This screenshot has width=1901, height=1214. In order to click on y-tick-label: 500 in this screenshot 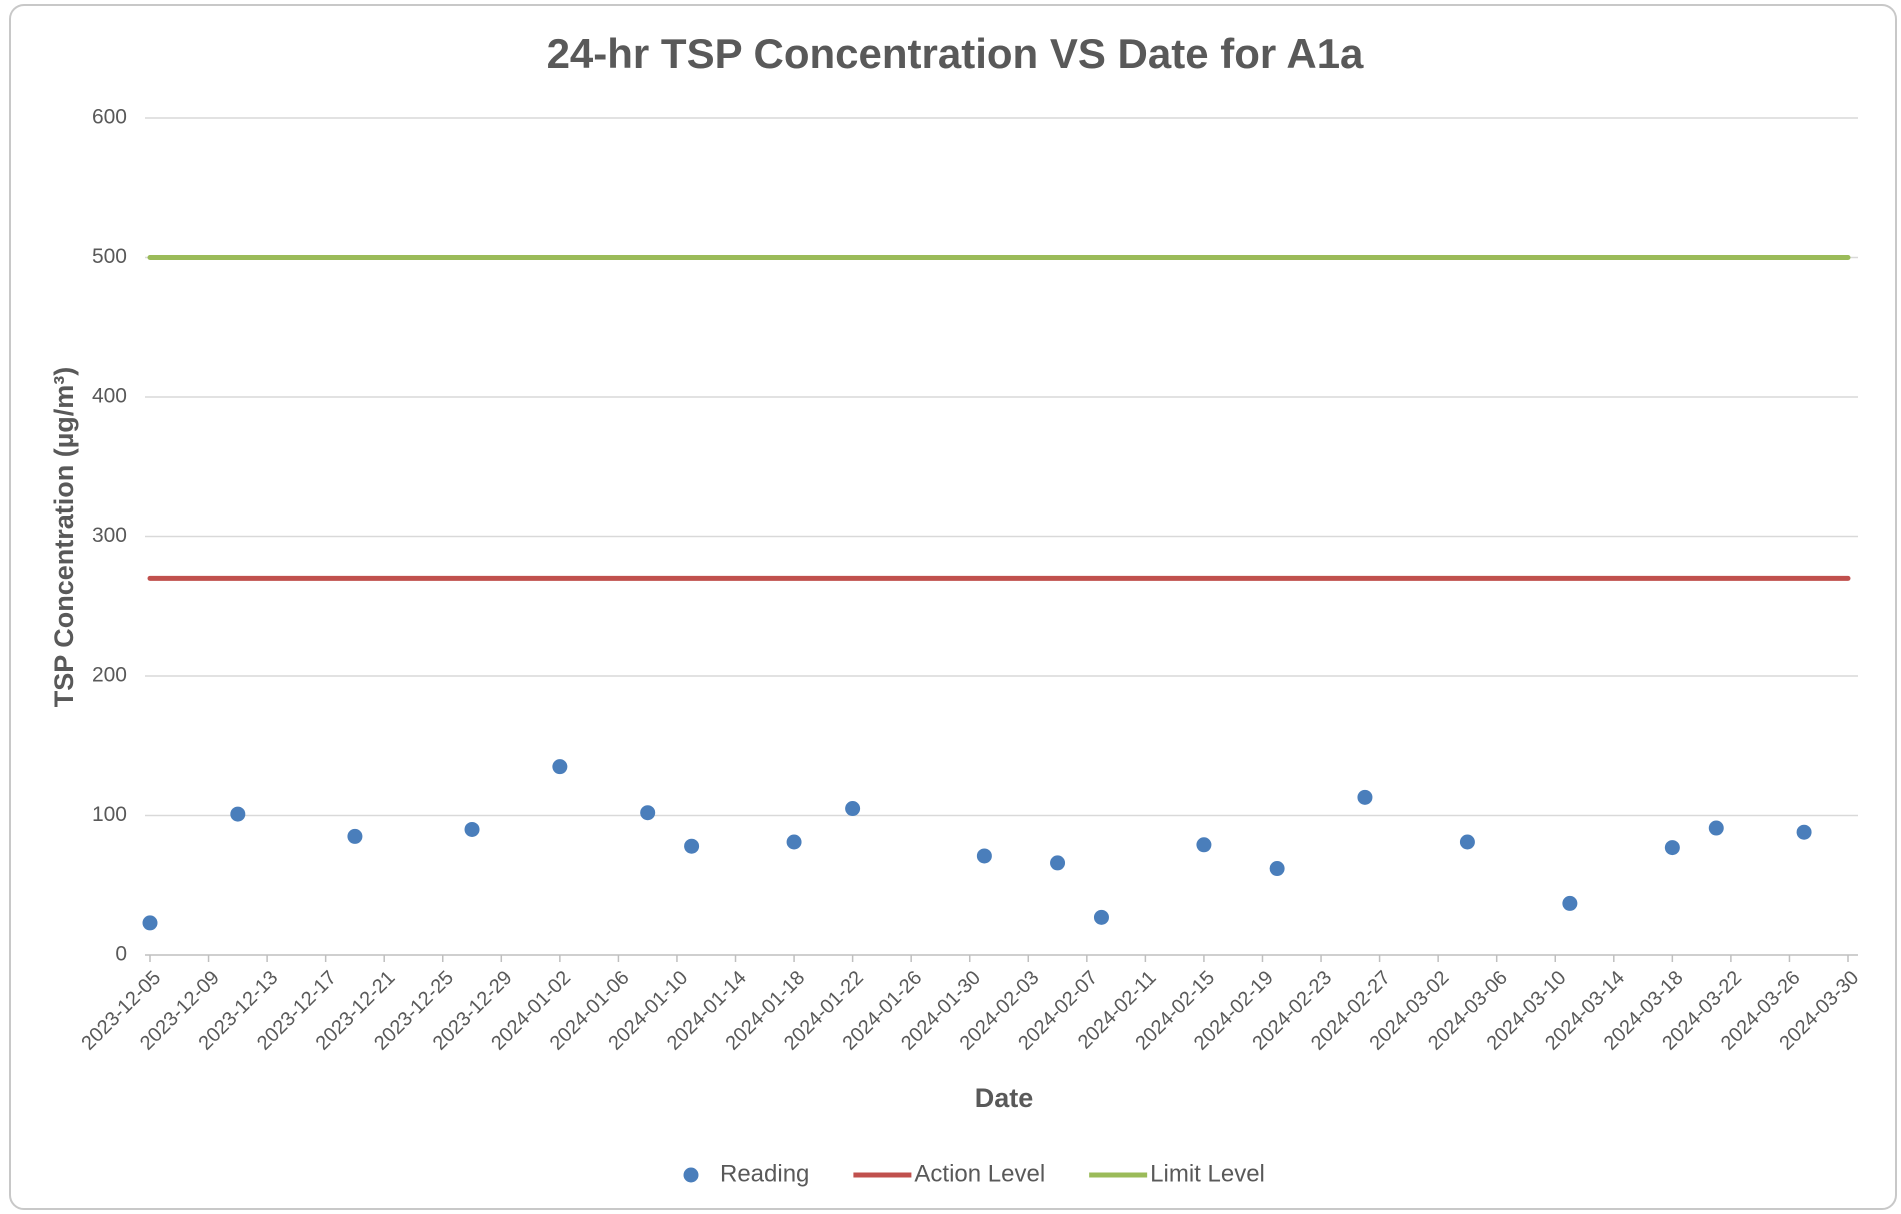, I will do `click(109, 256)`.